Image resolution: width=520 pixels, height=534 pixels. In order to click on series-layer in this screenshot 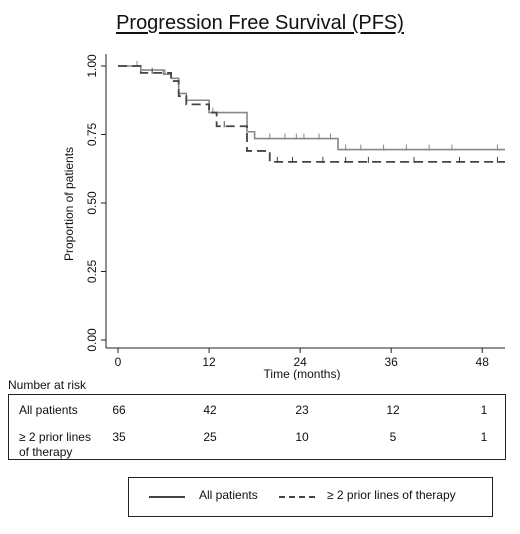, I will do `click(311, 112)`.